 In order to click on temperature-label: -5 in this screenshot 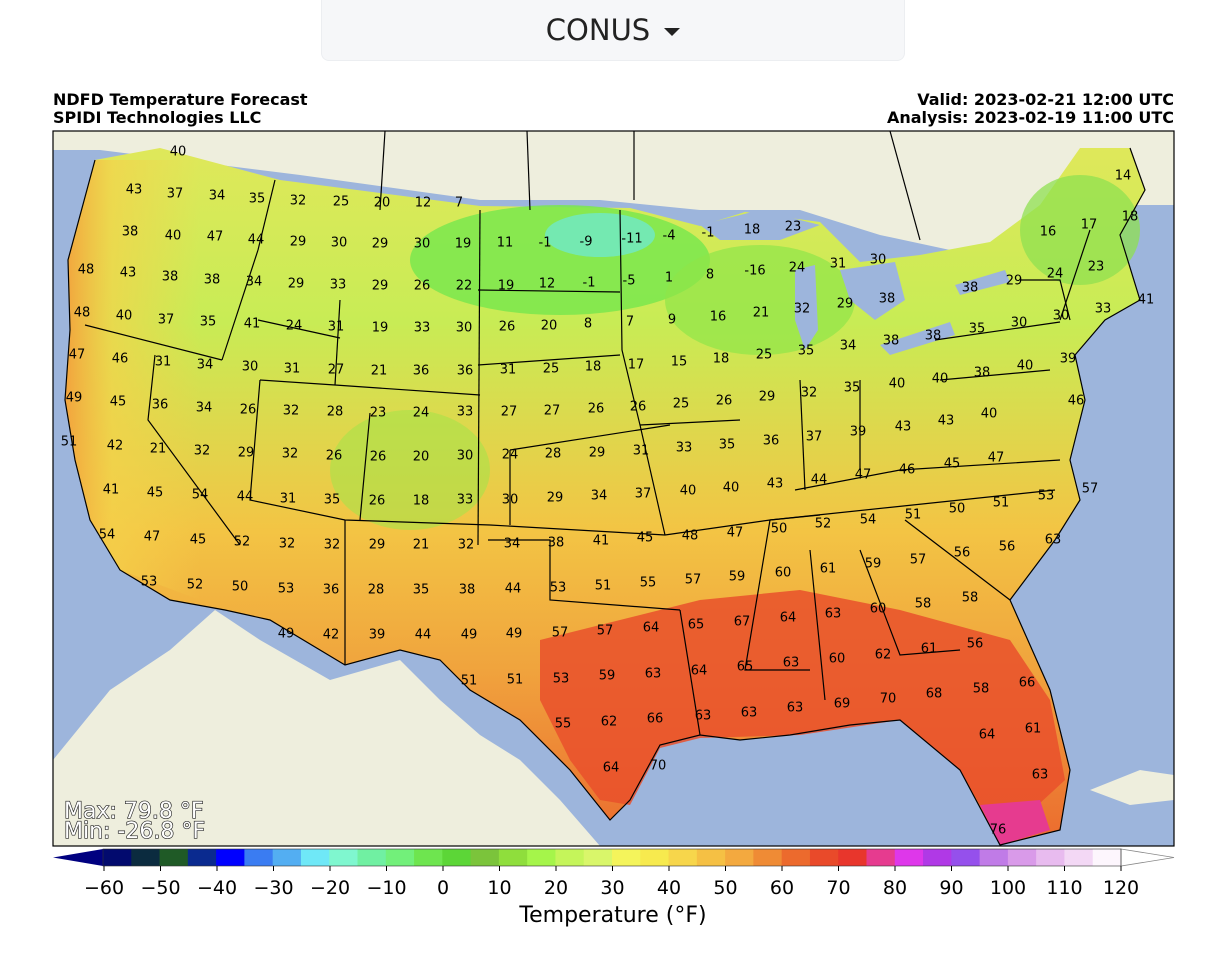, I will do `click(629, 281)`.